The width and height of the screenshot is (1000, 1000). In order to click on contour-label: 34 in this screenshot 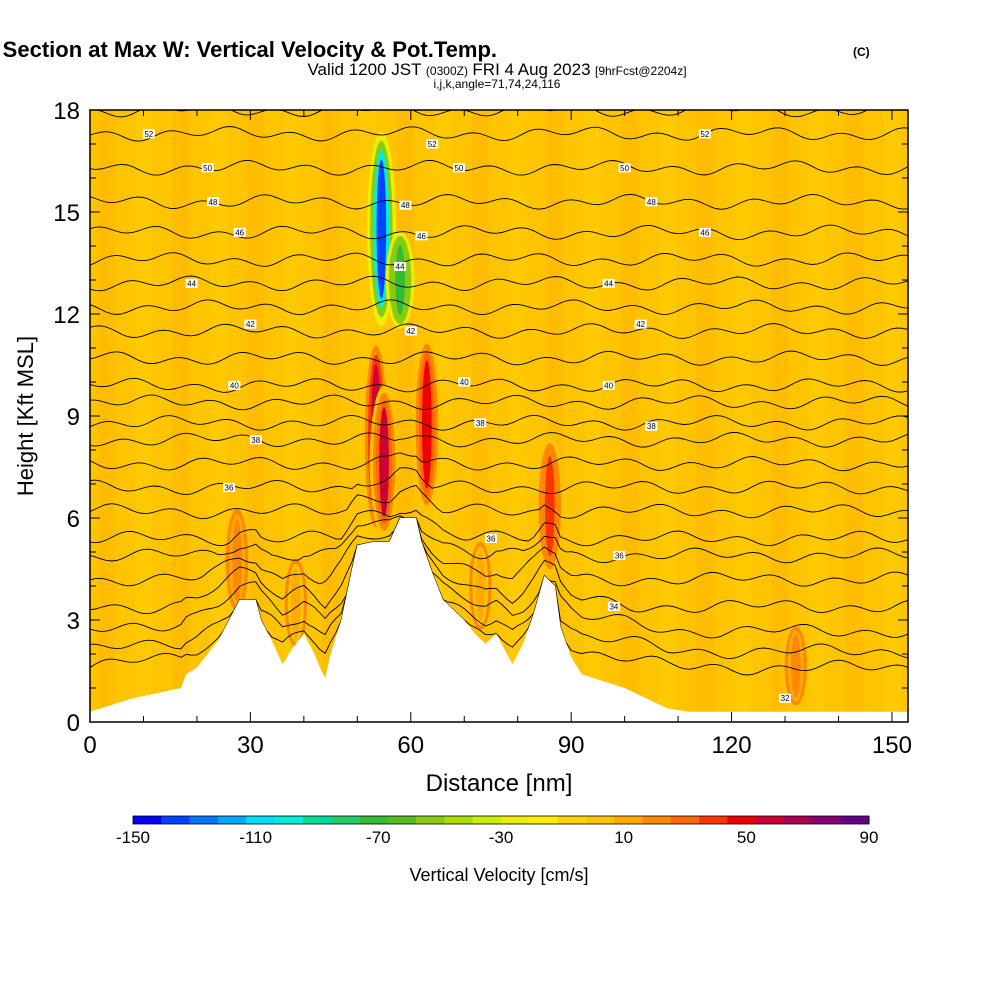, I will do `click(613, 606)`.